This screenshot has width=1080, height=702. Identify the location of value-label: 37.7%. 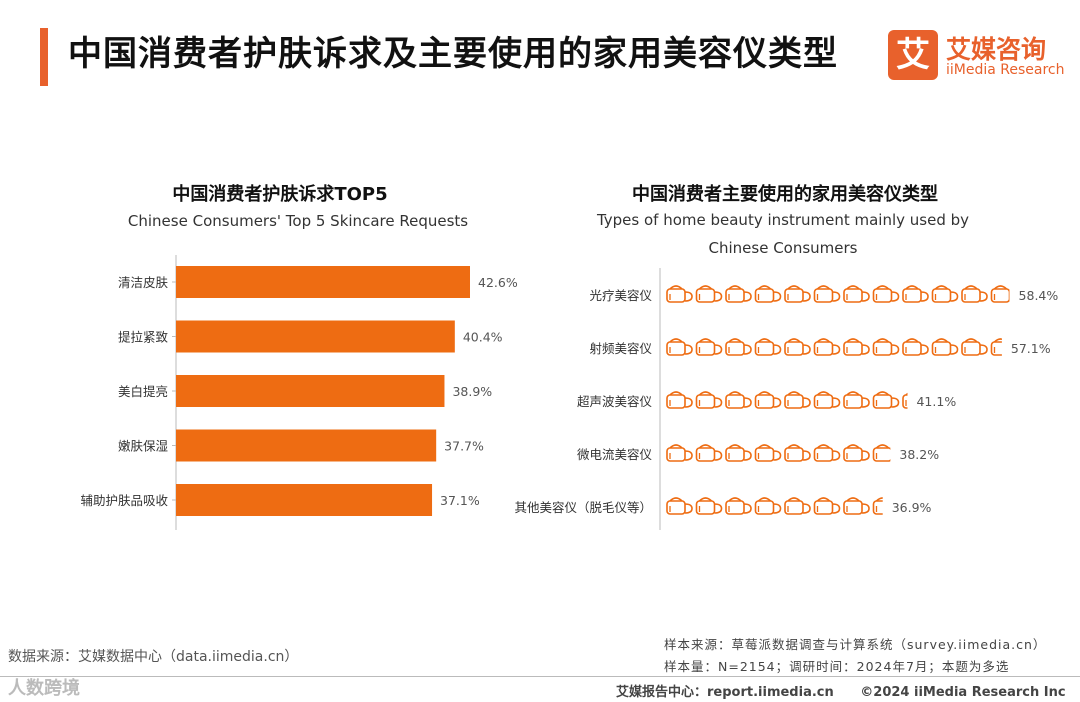
(464, 446).